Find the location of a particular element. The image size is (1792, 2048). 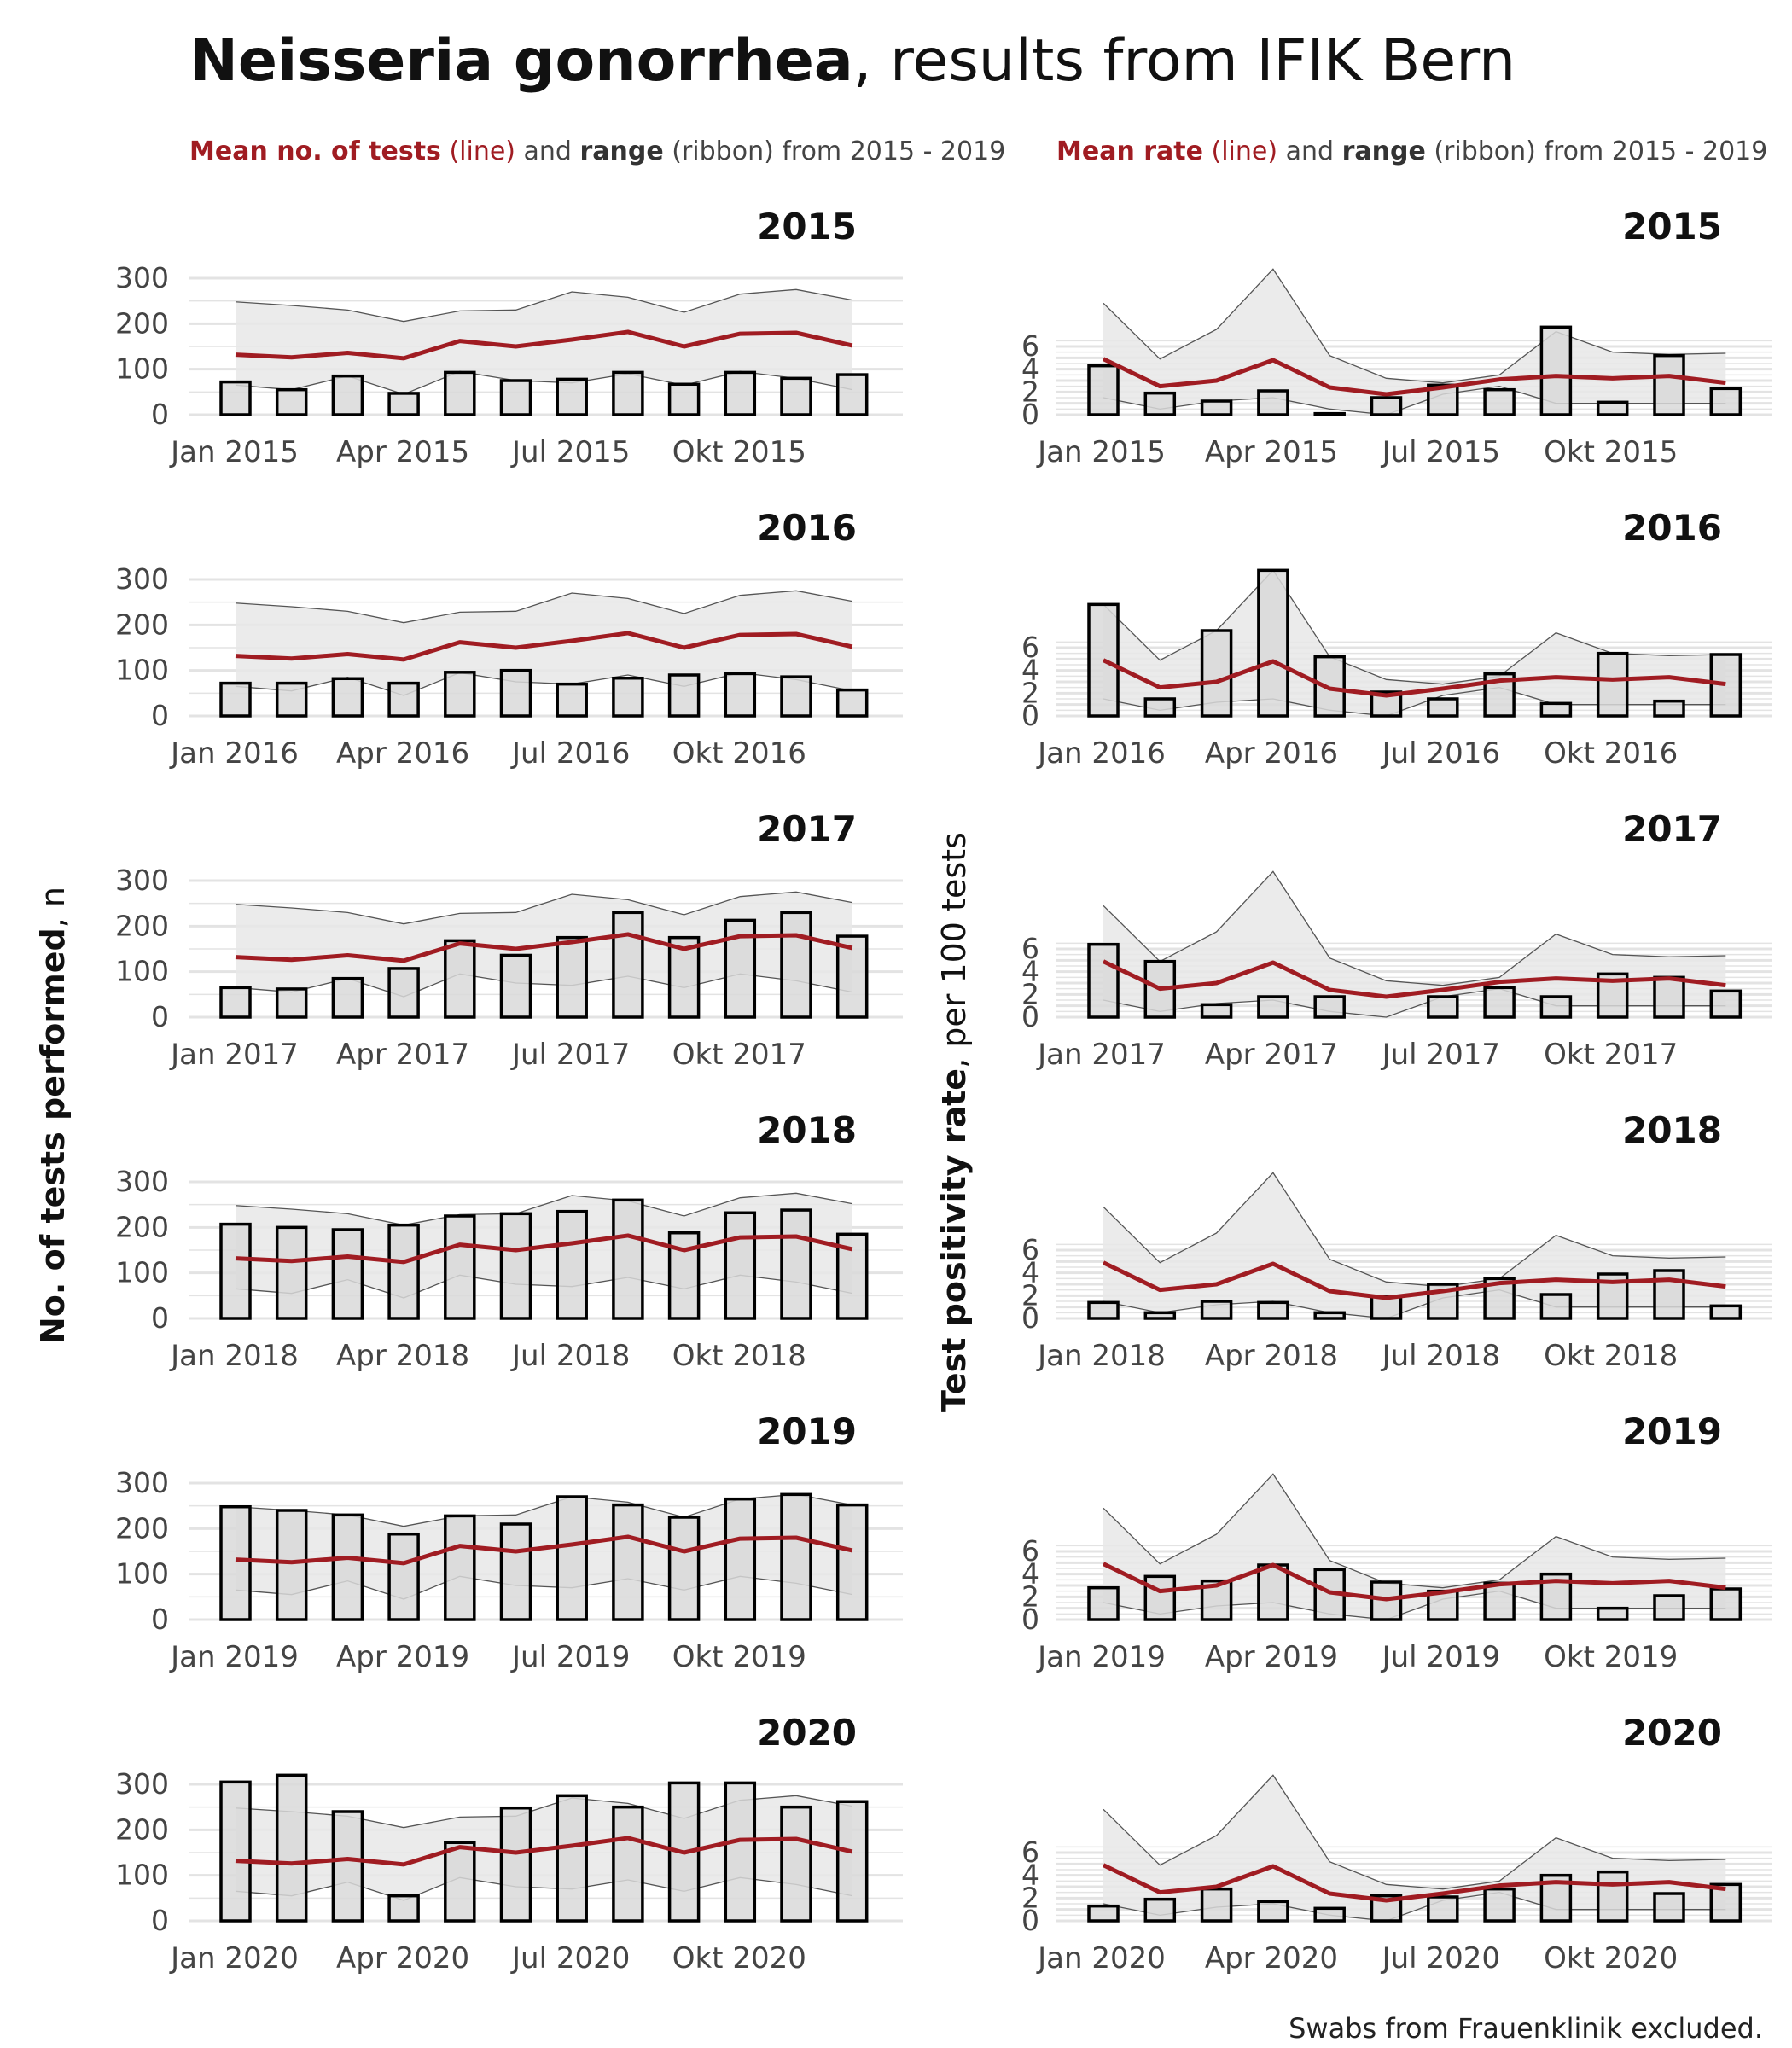

x-tick-label: Okt 2019 is located at coordinates (1611, 1657).